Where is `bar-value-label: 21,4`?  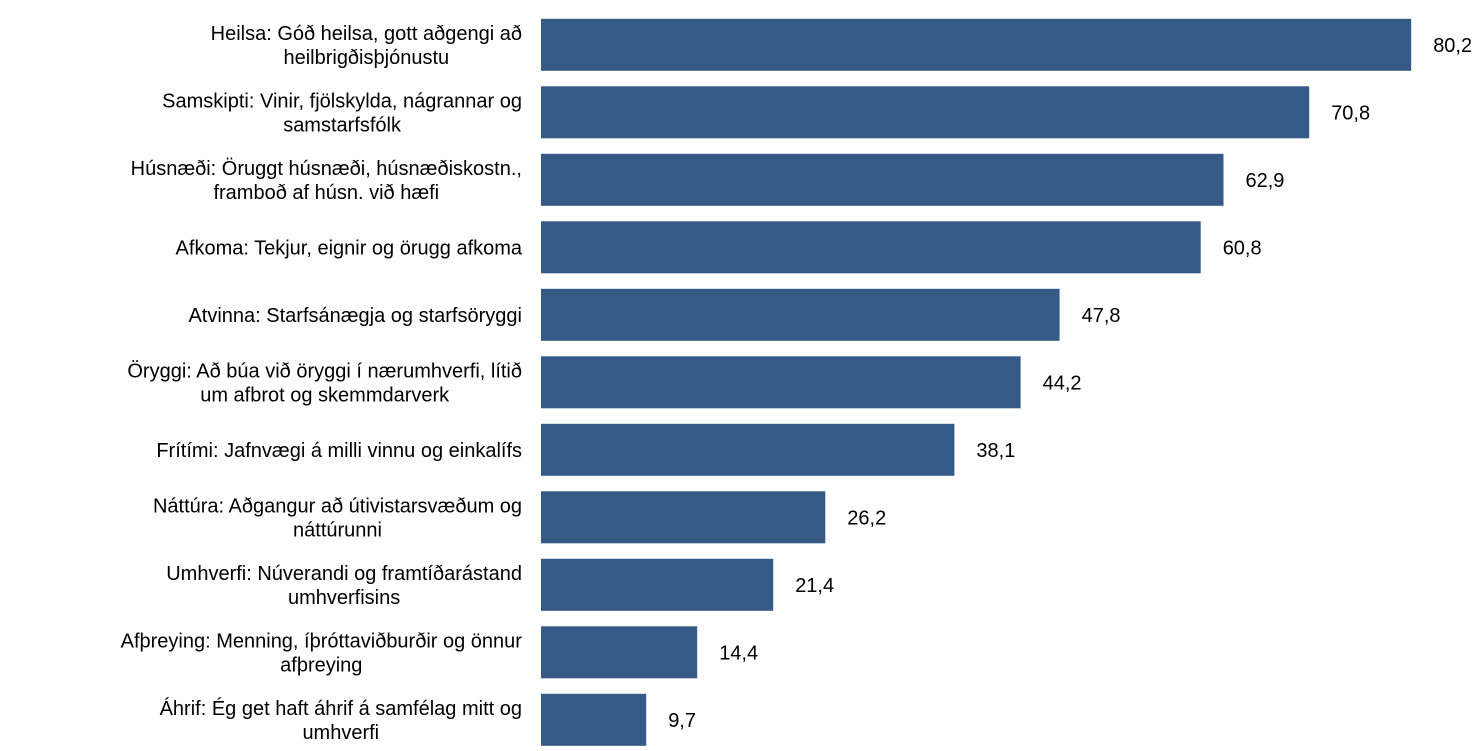 bar-value-label: 21,4 is located at coordinates (814, 586).